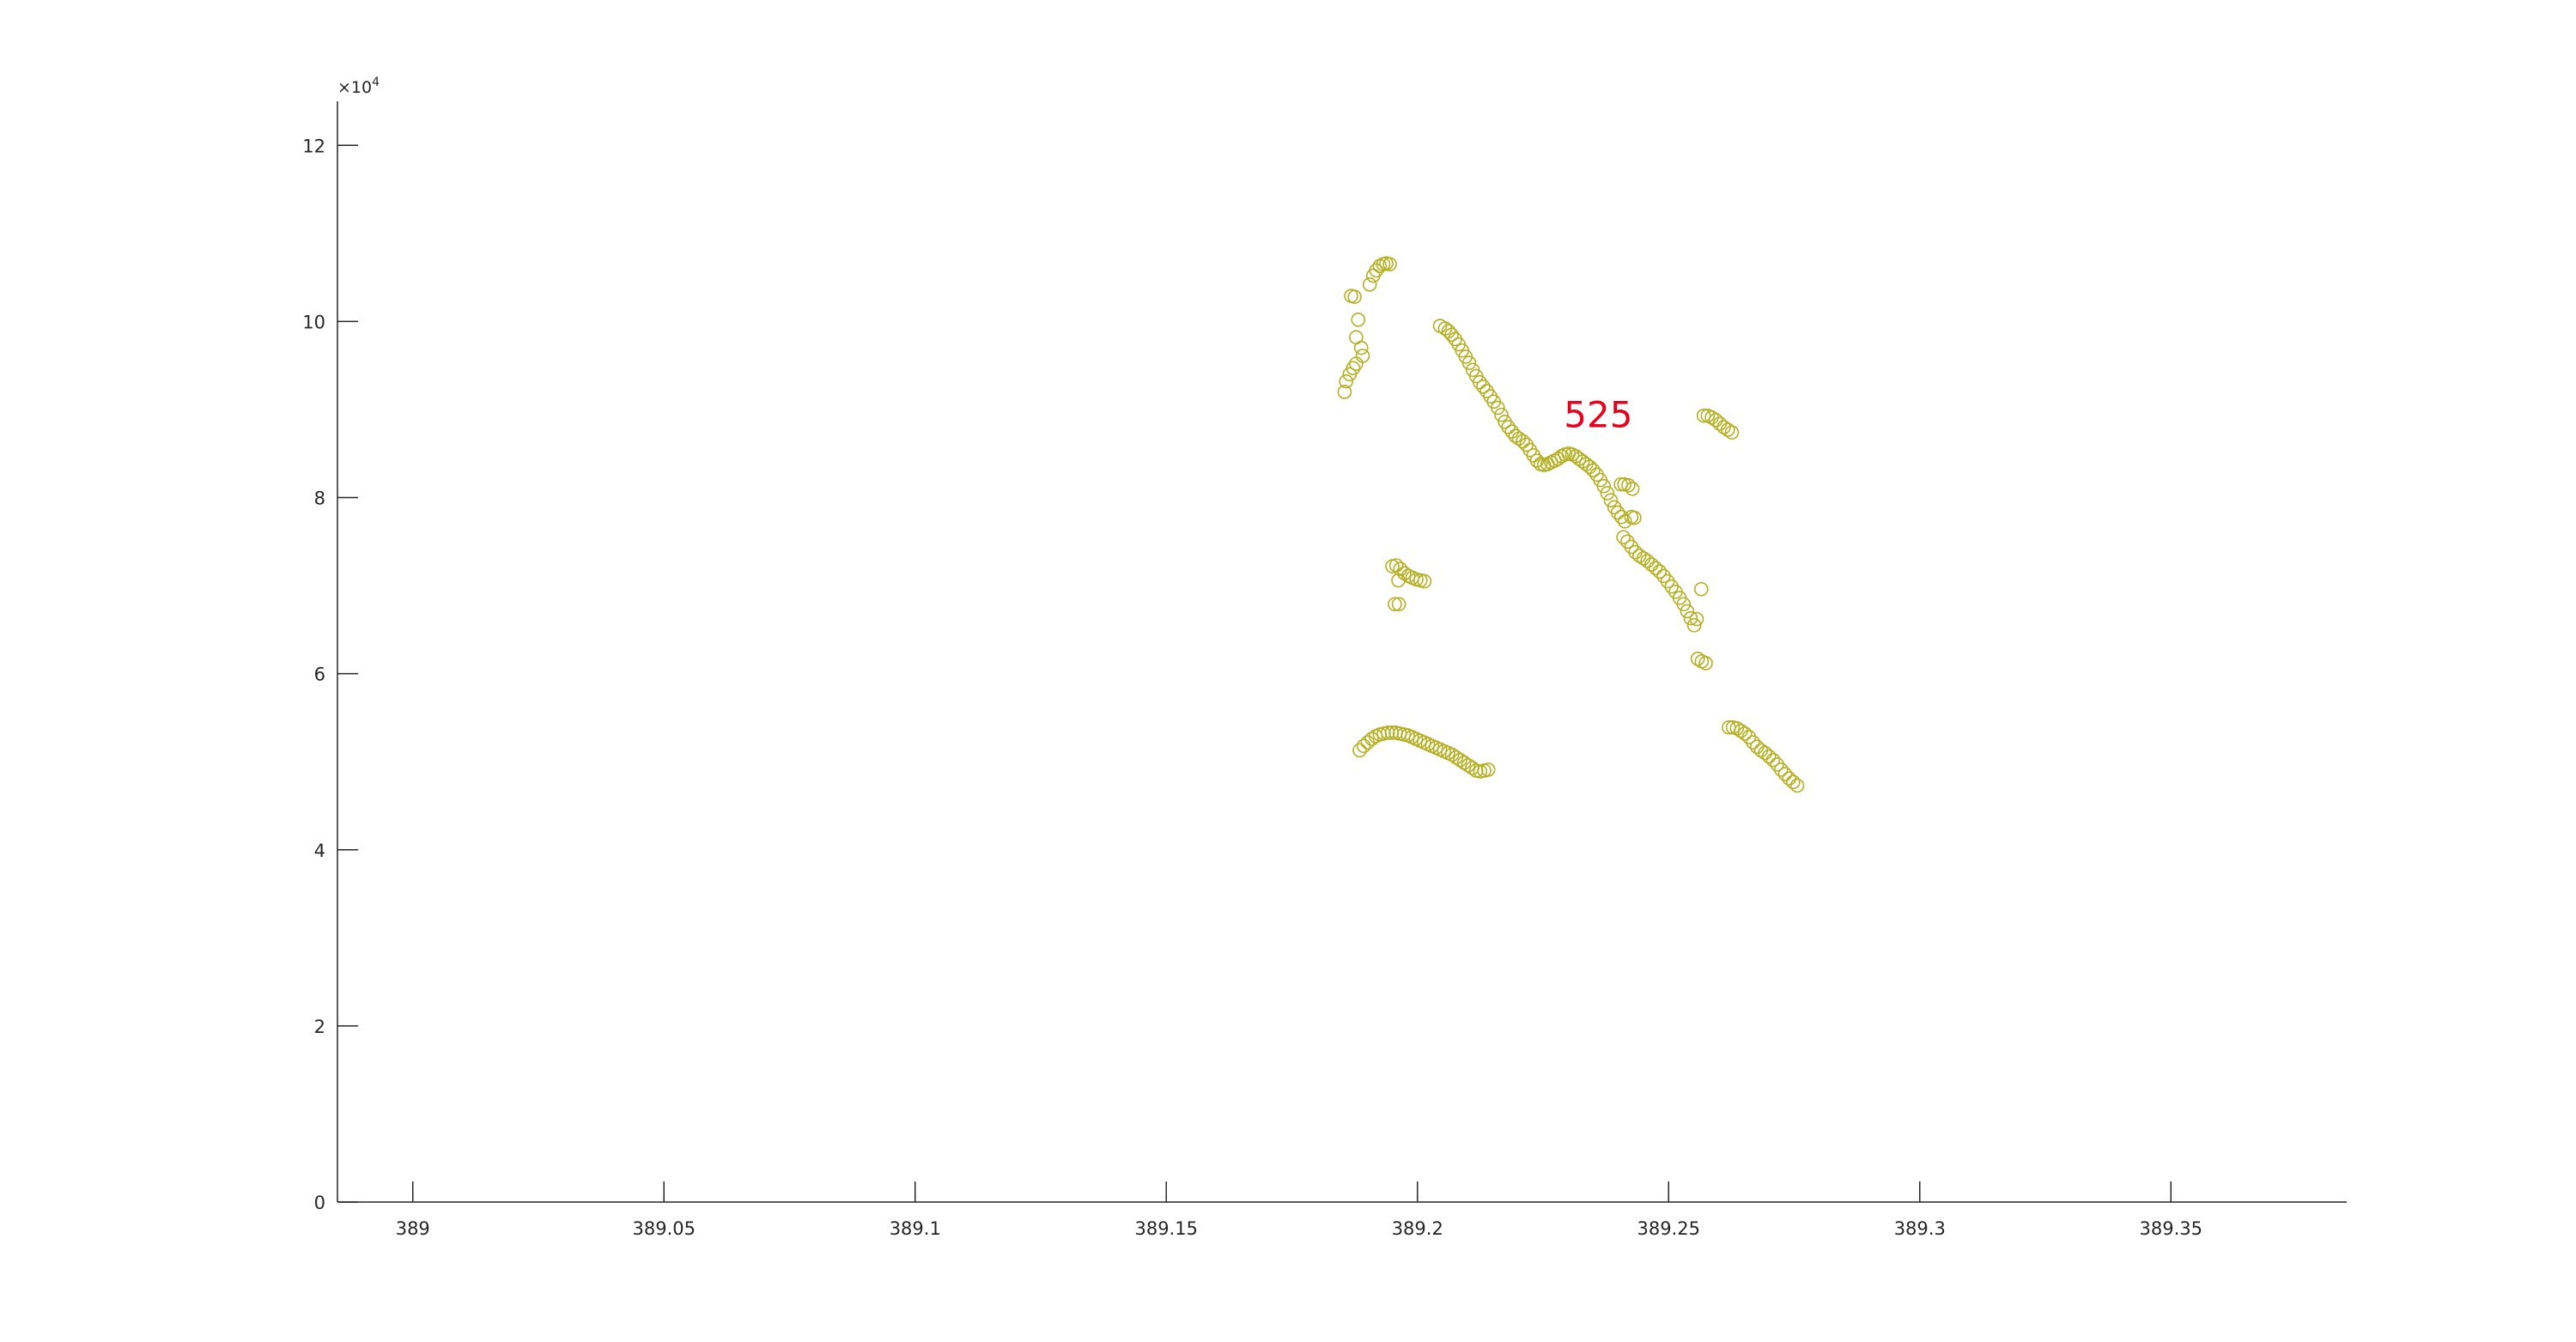 Image resolution: width=2576 pixels, height=1342 pixels. I want to click on x-tick-label: 389.15, so click(1166, 1228).